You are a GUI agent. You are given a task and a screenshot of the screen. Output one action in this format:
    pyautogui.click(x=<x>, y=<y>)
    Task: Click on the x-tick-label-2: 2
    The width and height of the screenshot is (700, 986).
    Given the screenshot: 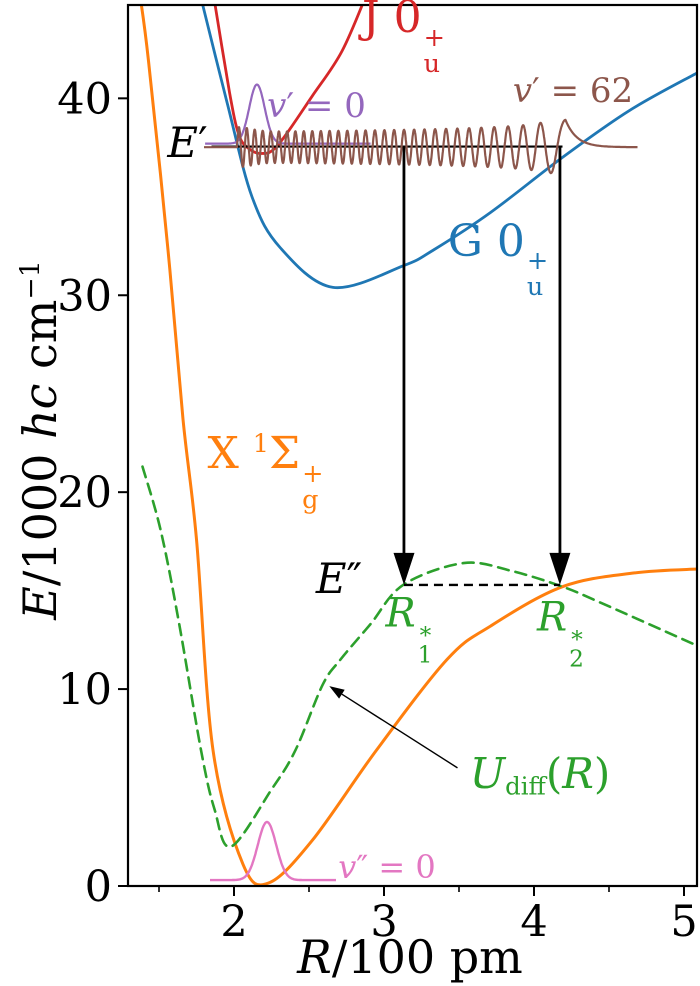 What is the action you would take?
    pyautogui.click(x=233, y=922)
    